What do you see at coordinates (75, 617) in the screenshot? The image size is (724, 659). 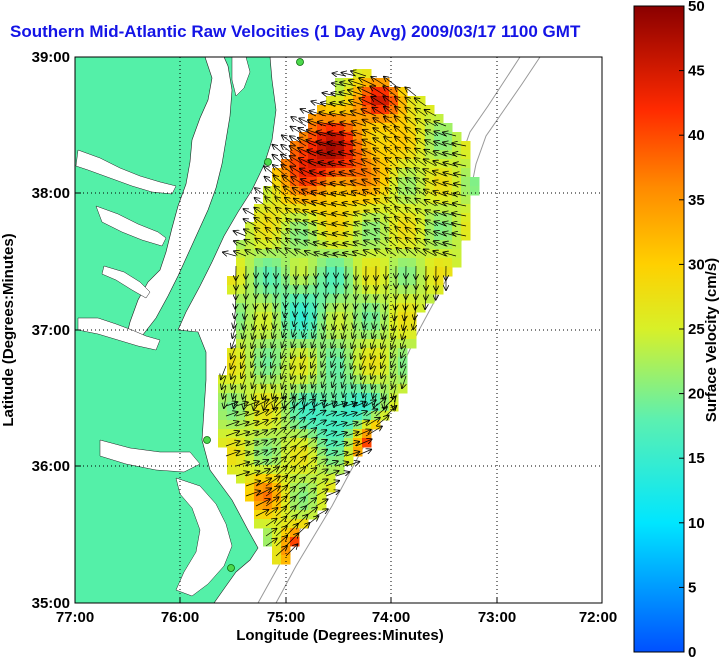 I see `x-tick-label: 77:00` at bounding box center [75, 617].